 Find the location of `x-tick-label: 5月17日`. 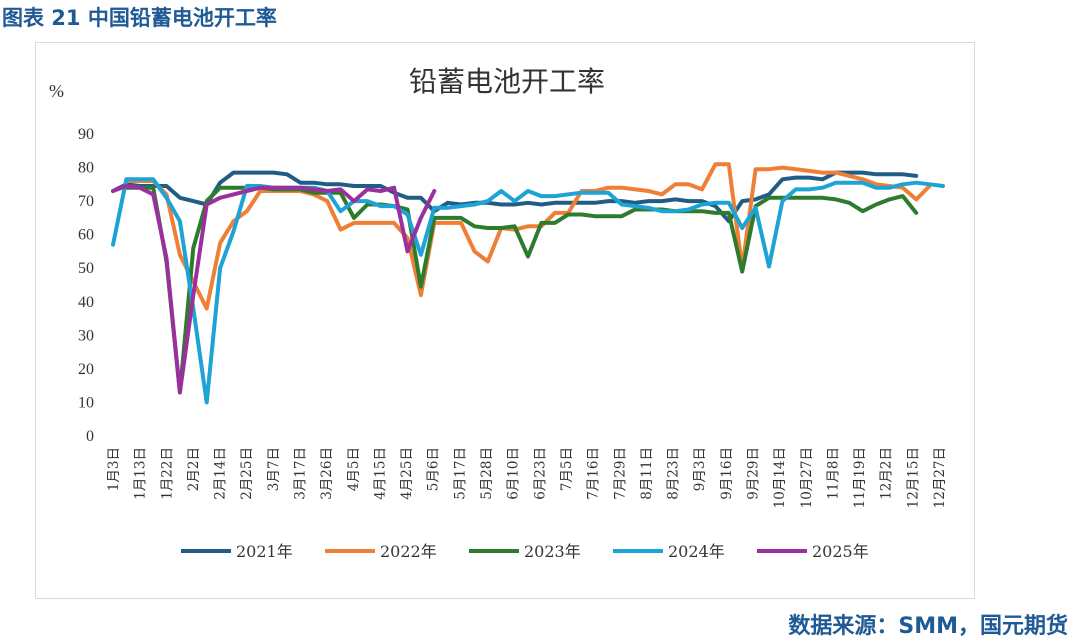

x-tick-label: 5月17日 is located at coordinates (460, 473).